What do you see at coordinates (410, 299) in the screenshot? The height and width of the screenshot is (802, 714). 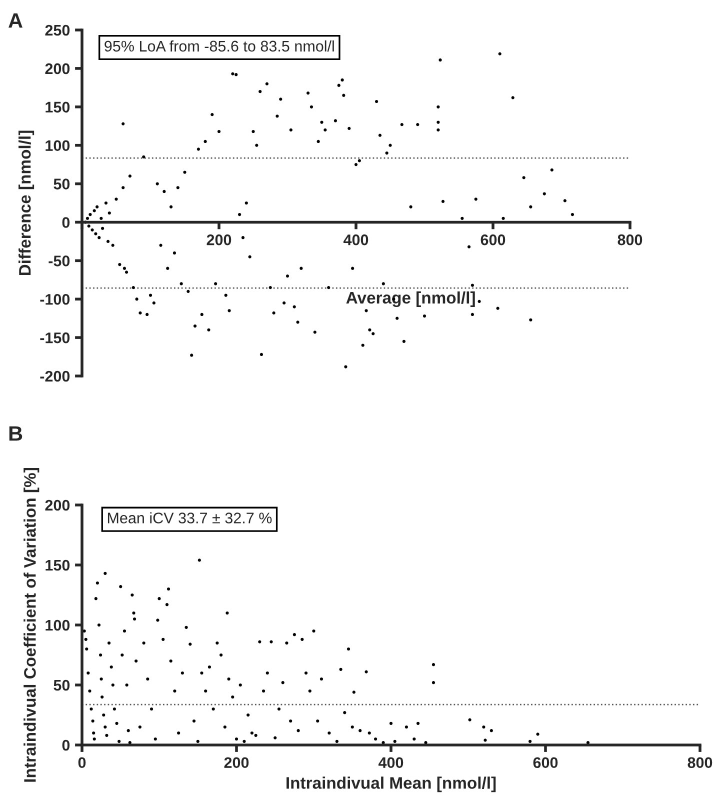 I see `x-axis-title: Average [nmol/l]` at bounding box center [410, 299].